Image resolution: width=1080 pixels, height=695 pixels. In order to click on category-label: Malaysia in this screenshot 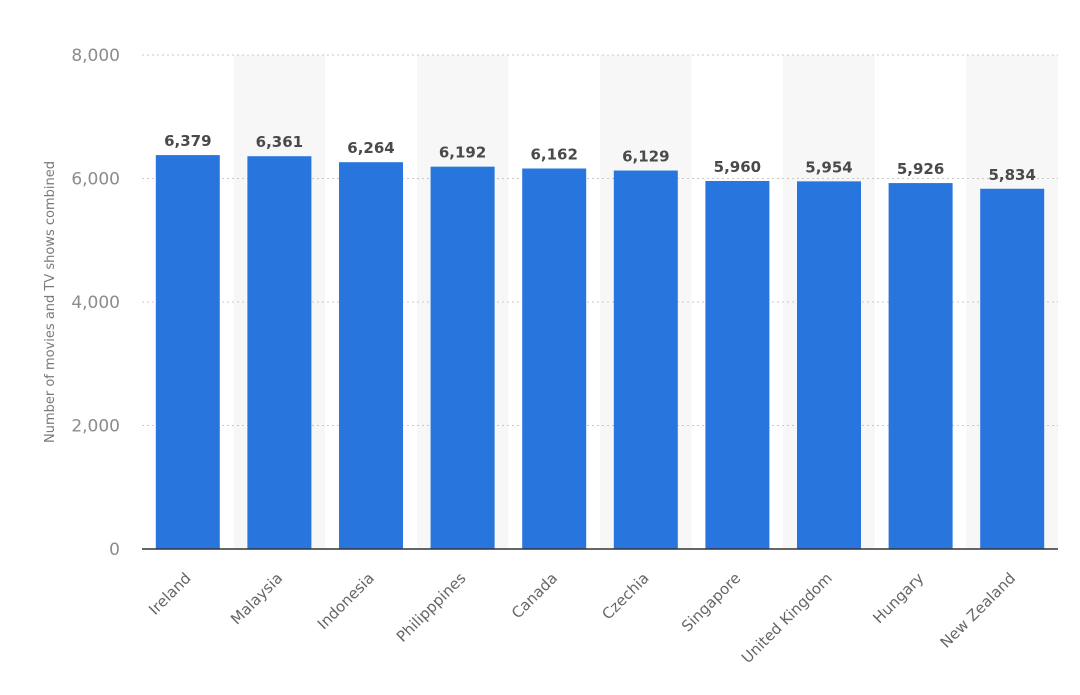, I will do `click(256, 598)`.